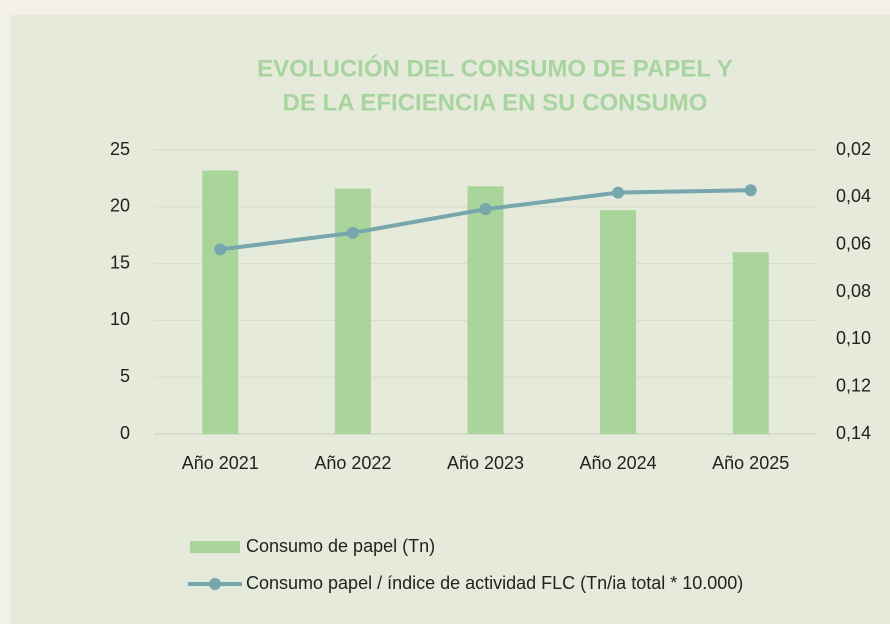  Describe the element at coordinates (215, 584) in the screenshot. I see `legend-marker` at that location.